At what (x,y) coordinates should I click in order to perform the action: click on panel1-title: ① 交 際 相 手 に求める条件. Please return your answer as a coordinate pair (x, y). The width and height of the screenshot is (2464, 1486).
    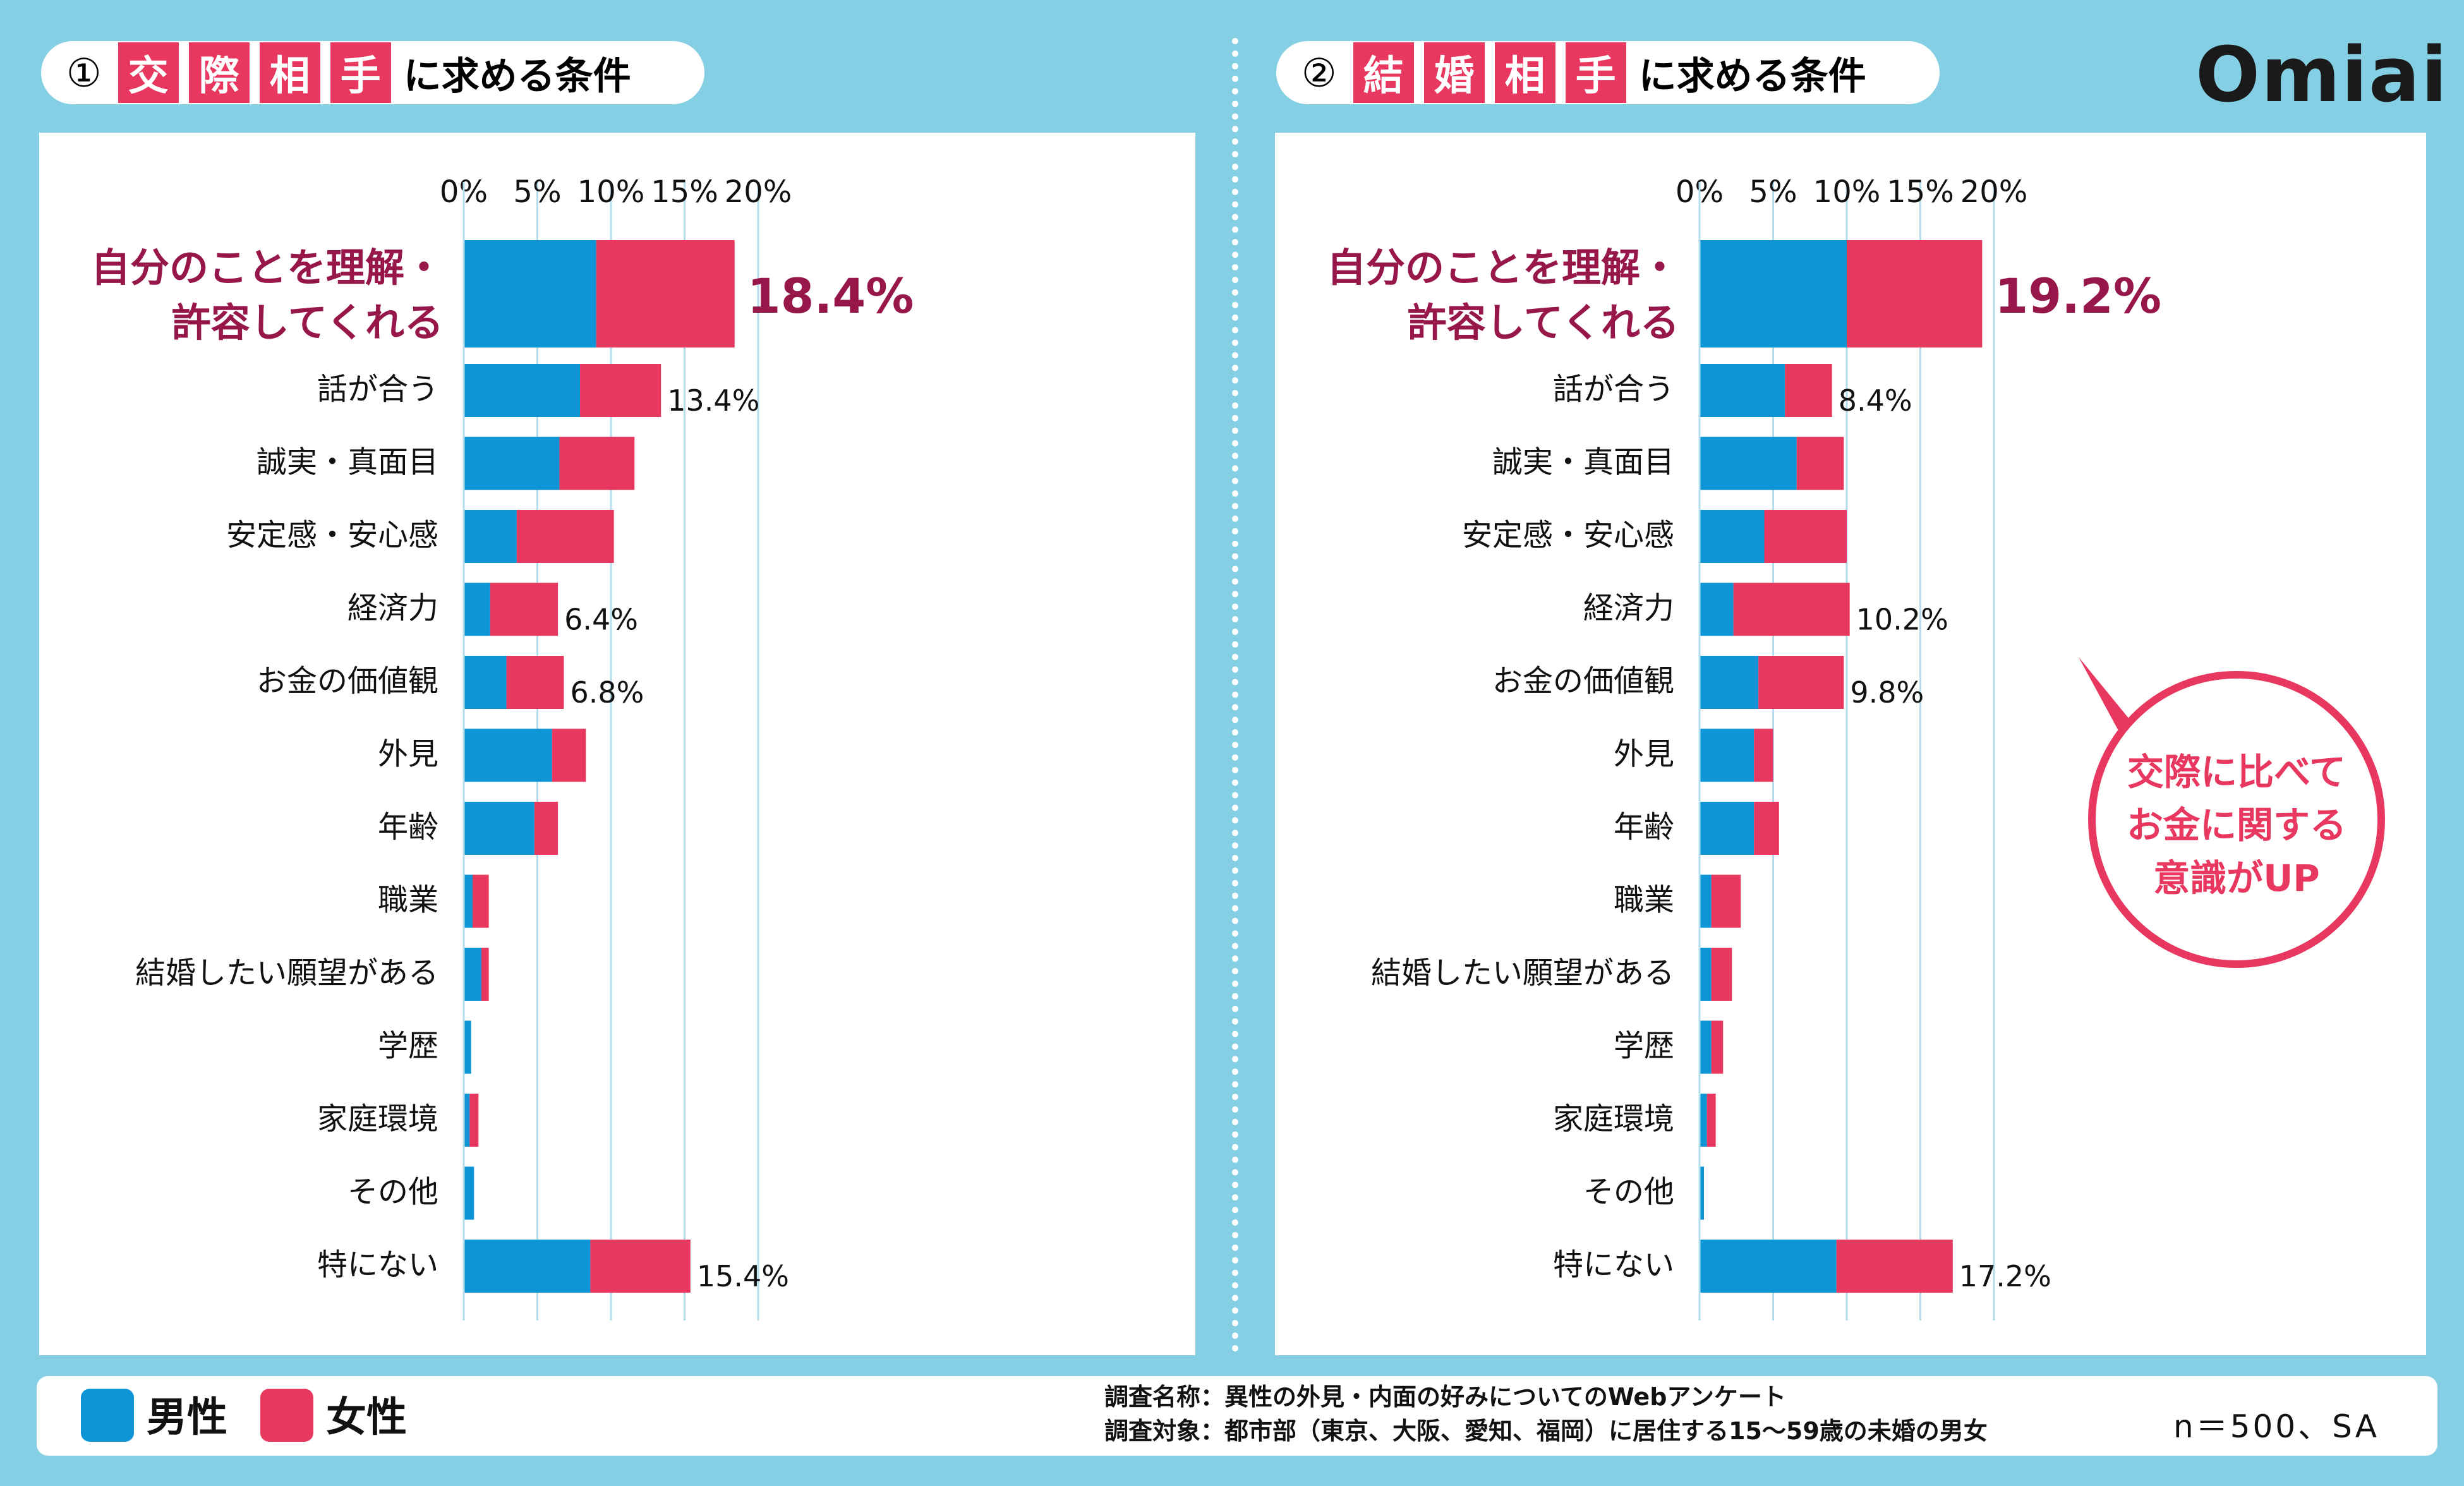
    Looking at the image, I should click on (372, 73).